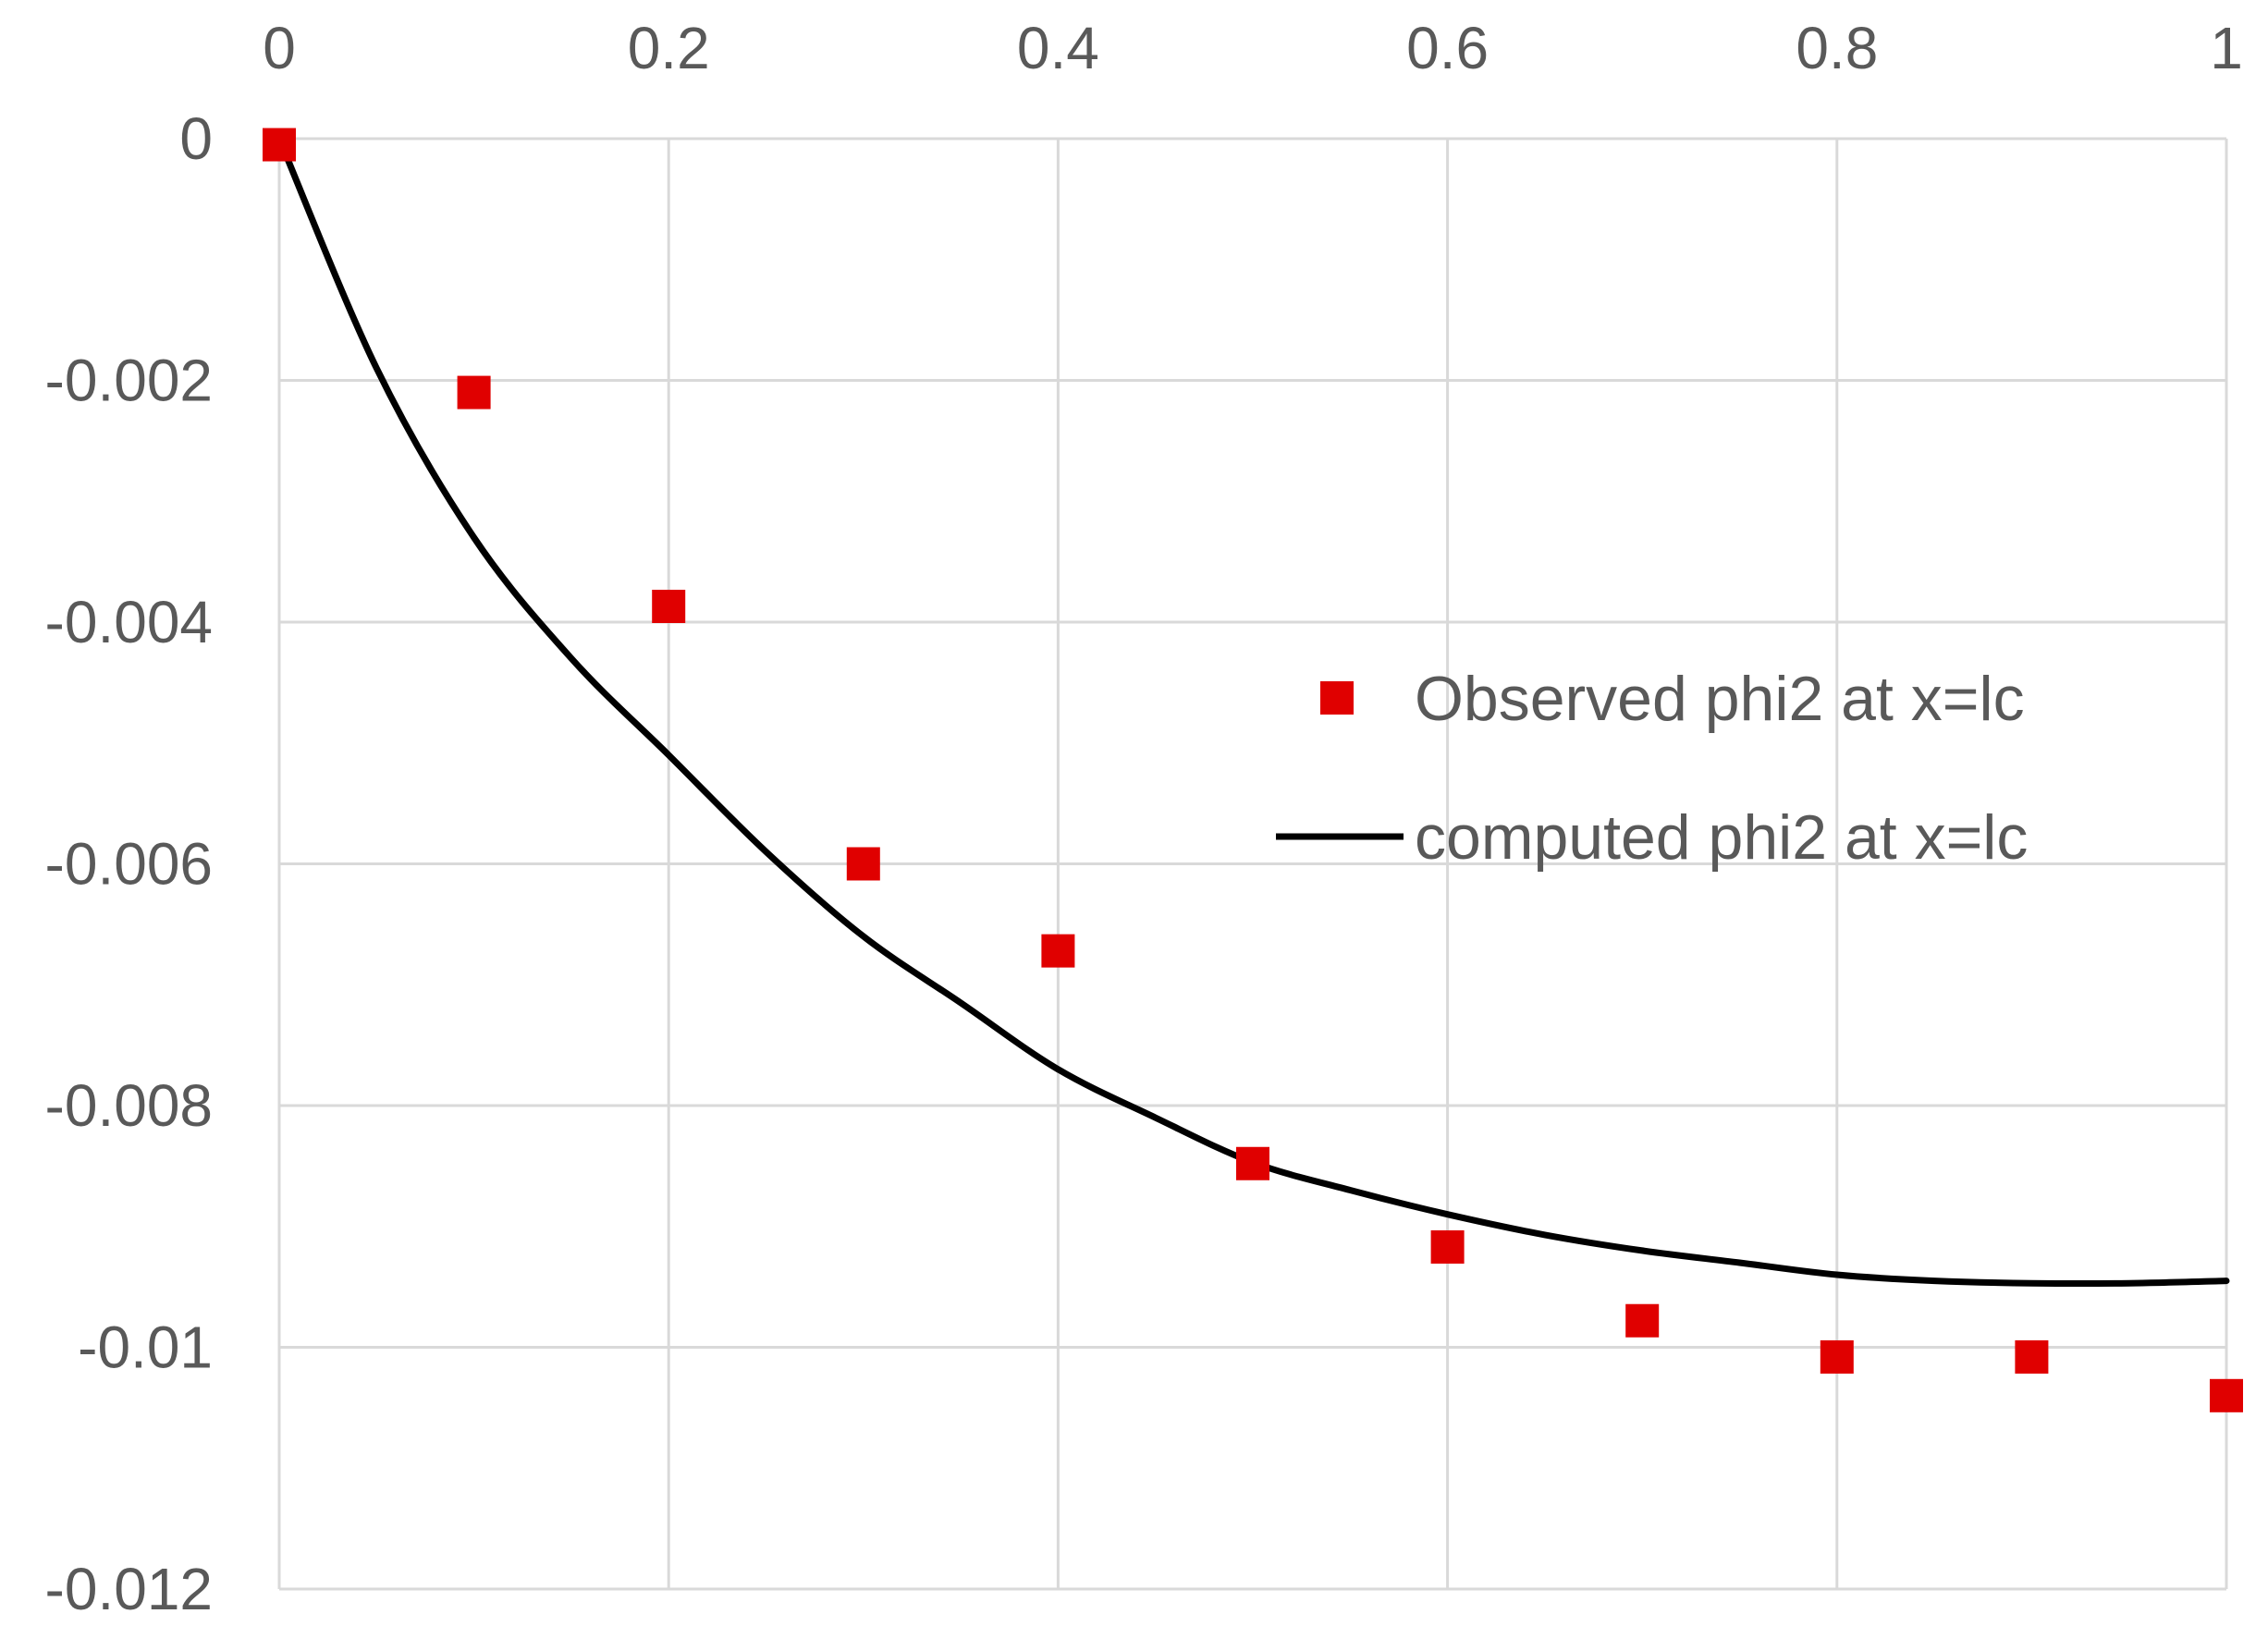 The width and height of the screenshot is (2268, 1626). Describe the element at coordinates (1058, 48) in the screenshot. I see `x-tick-label: 0.4` at that location.